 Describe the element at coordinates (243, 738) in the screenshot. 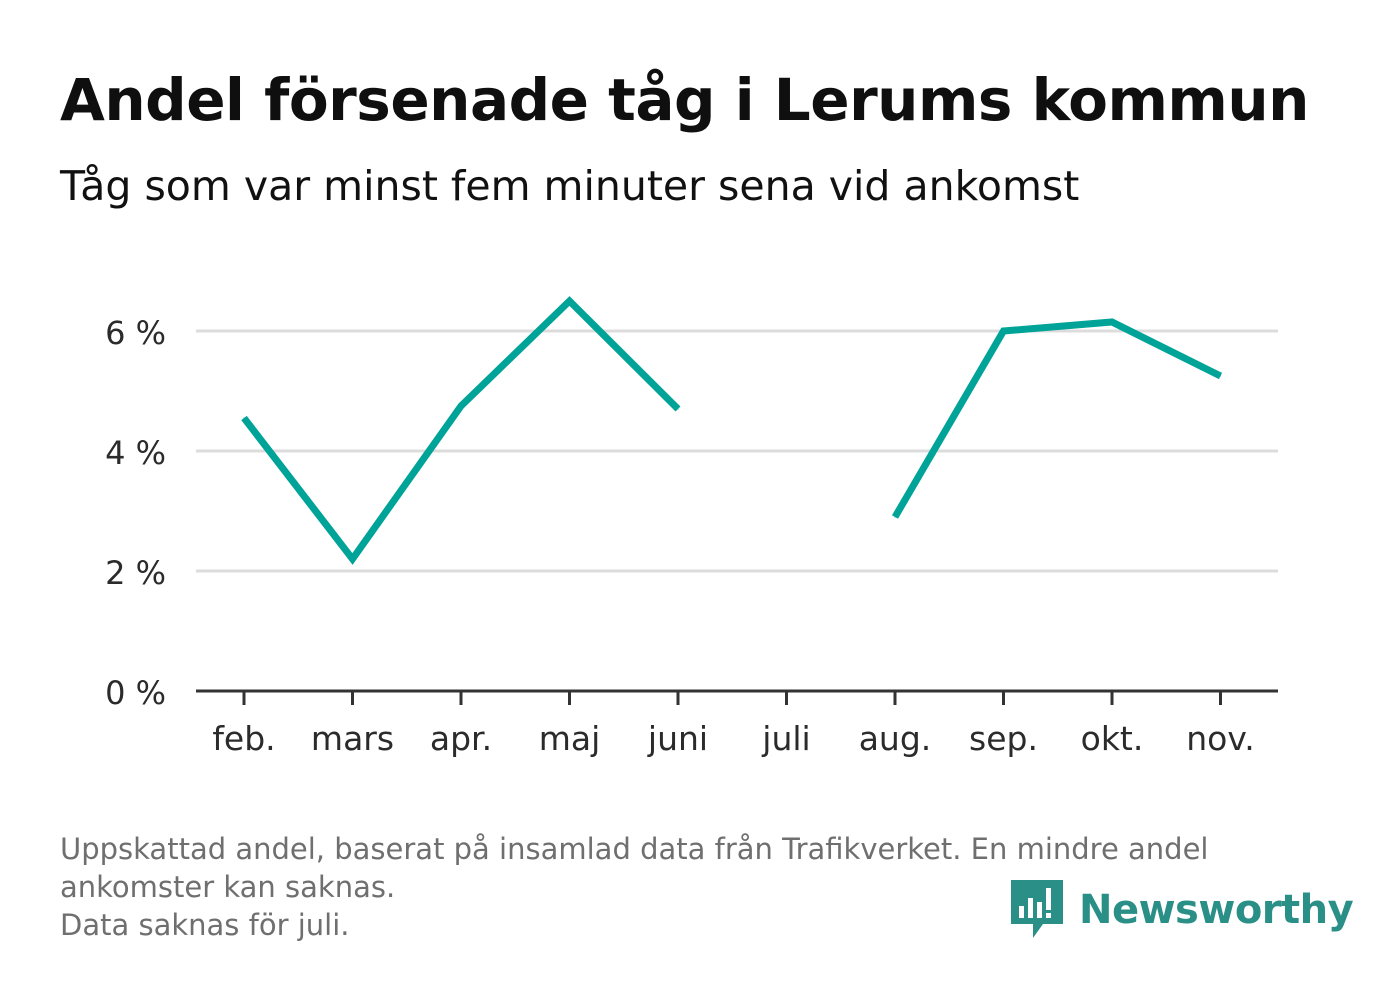

I see `x-tick-label: feb.` at that location.